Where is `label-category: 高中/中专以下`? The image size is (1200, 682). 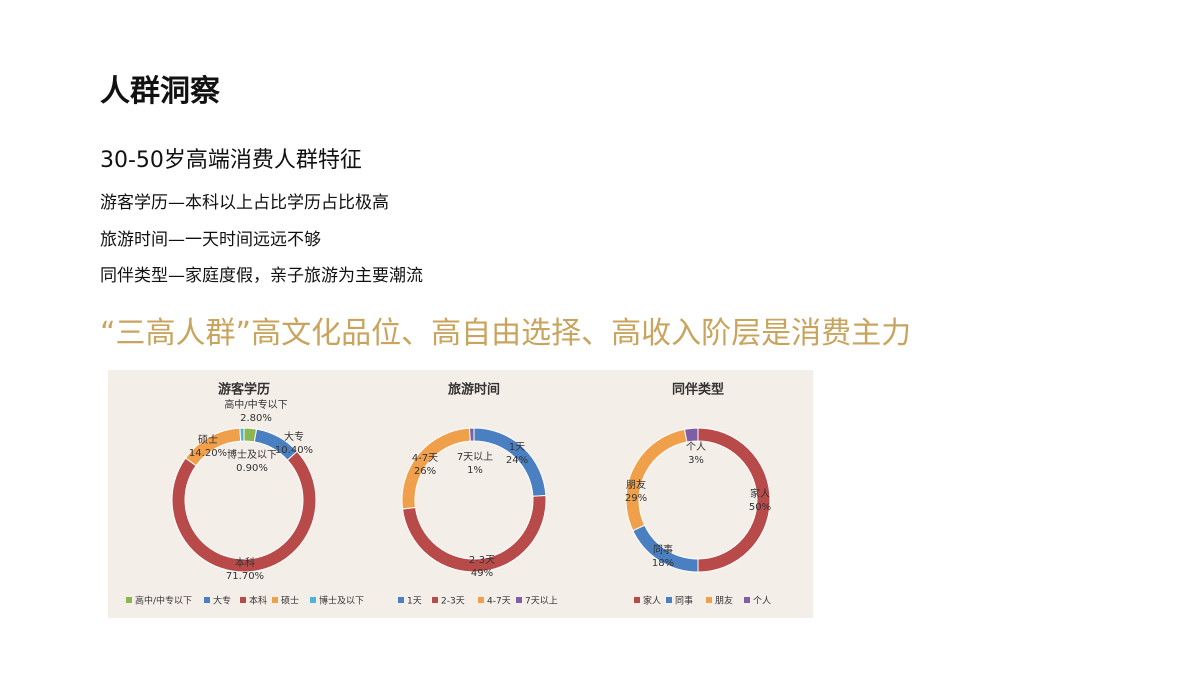
label-category: 高中/中专以下 is located at coordinates (255, 404).